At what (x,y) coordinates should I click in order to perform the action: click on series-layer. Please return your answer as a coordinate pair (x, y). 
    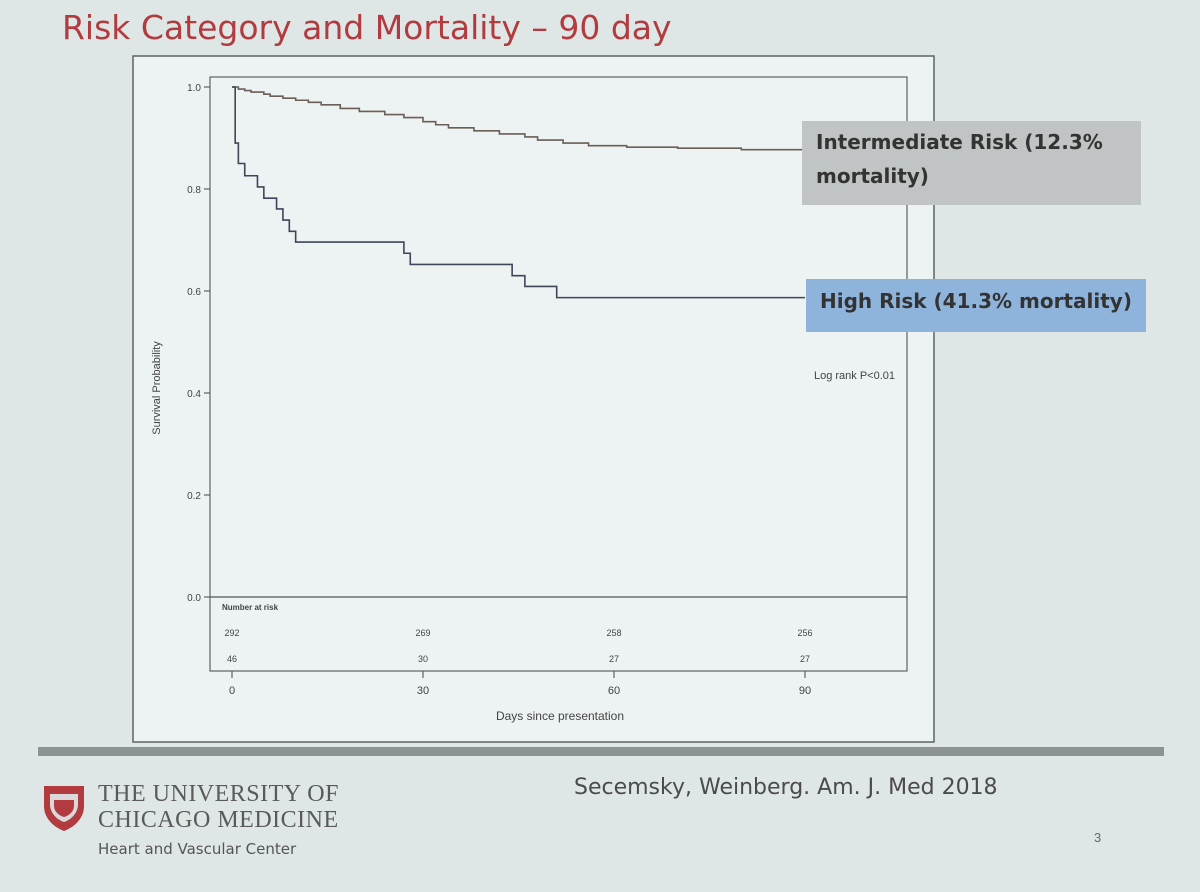
    Looking at the image, I should click on (518, 192).